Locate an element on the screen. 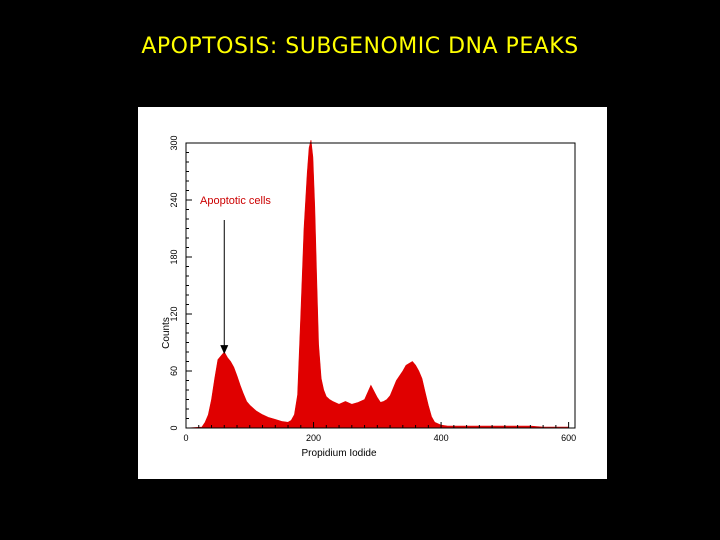 The image size is (720, 540). x-tick-label: 400 is located at coordinates (441, 438).